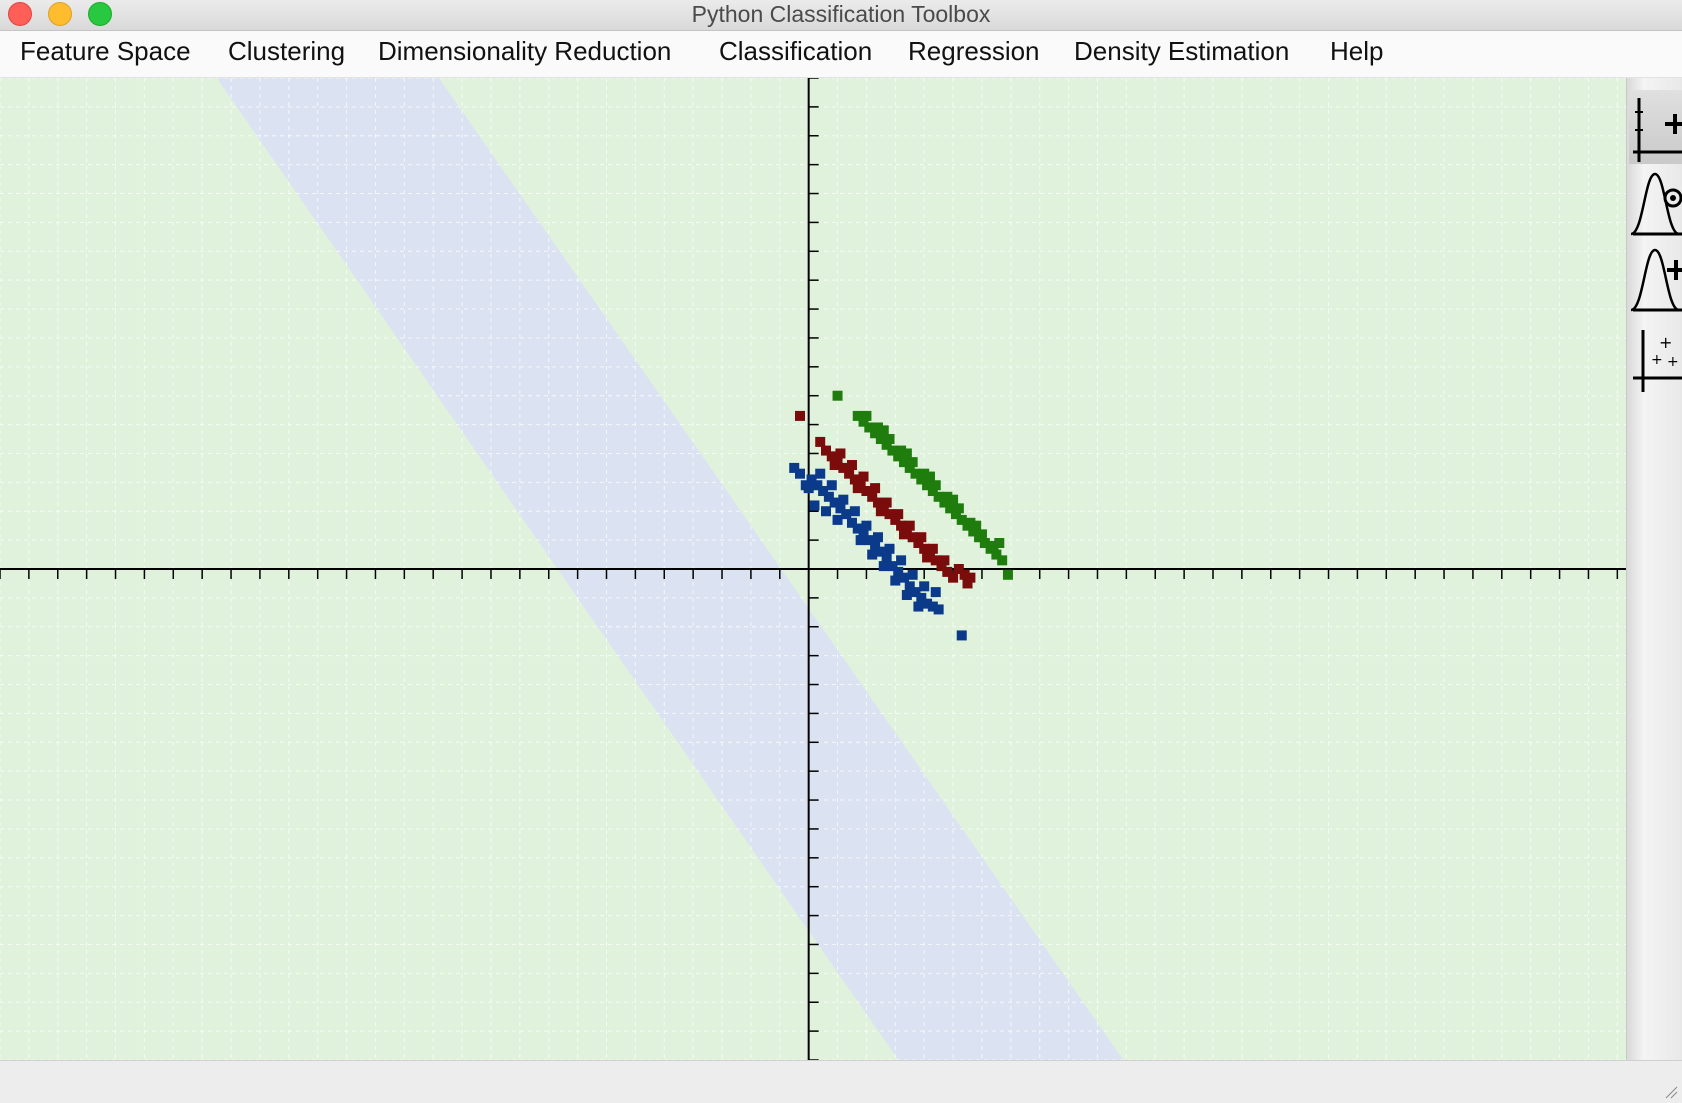 The image size is (1682, 1103). What do you see at coordinates (841, 1081) in the screenshot?
I see `status-bar` at bounding box center [841, 1081].